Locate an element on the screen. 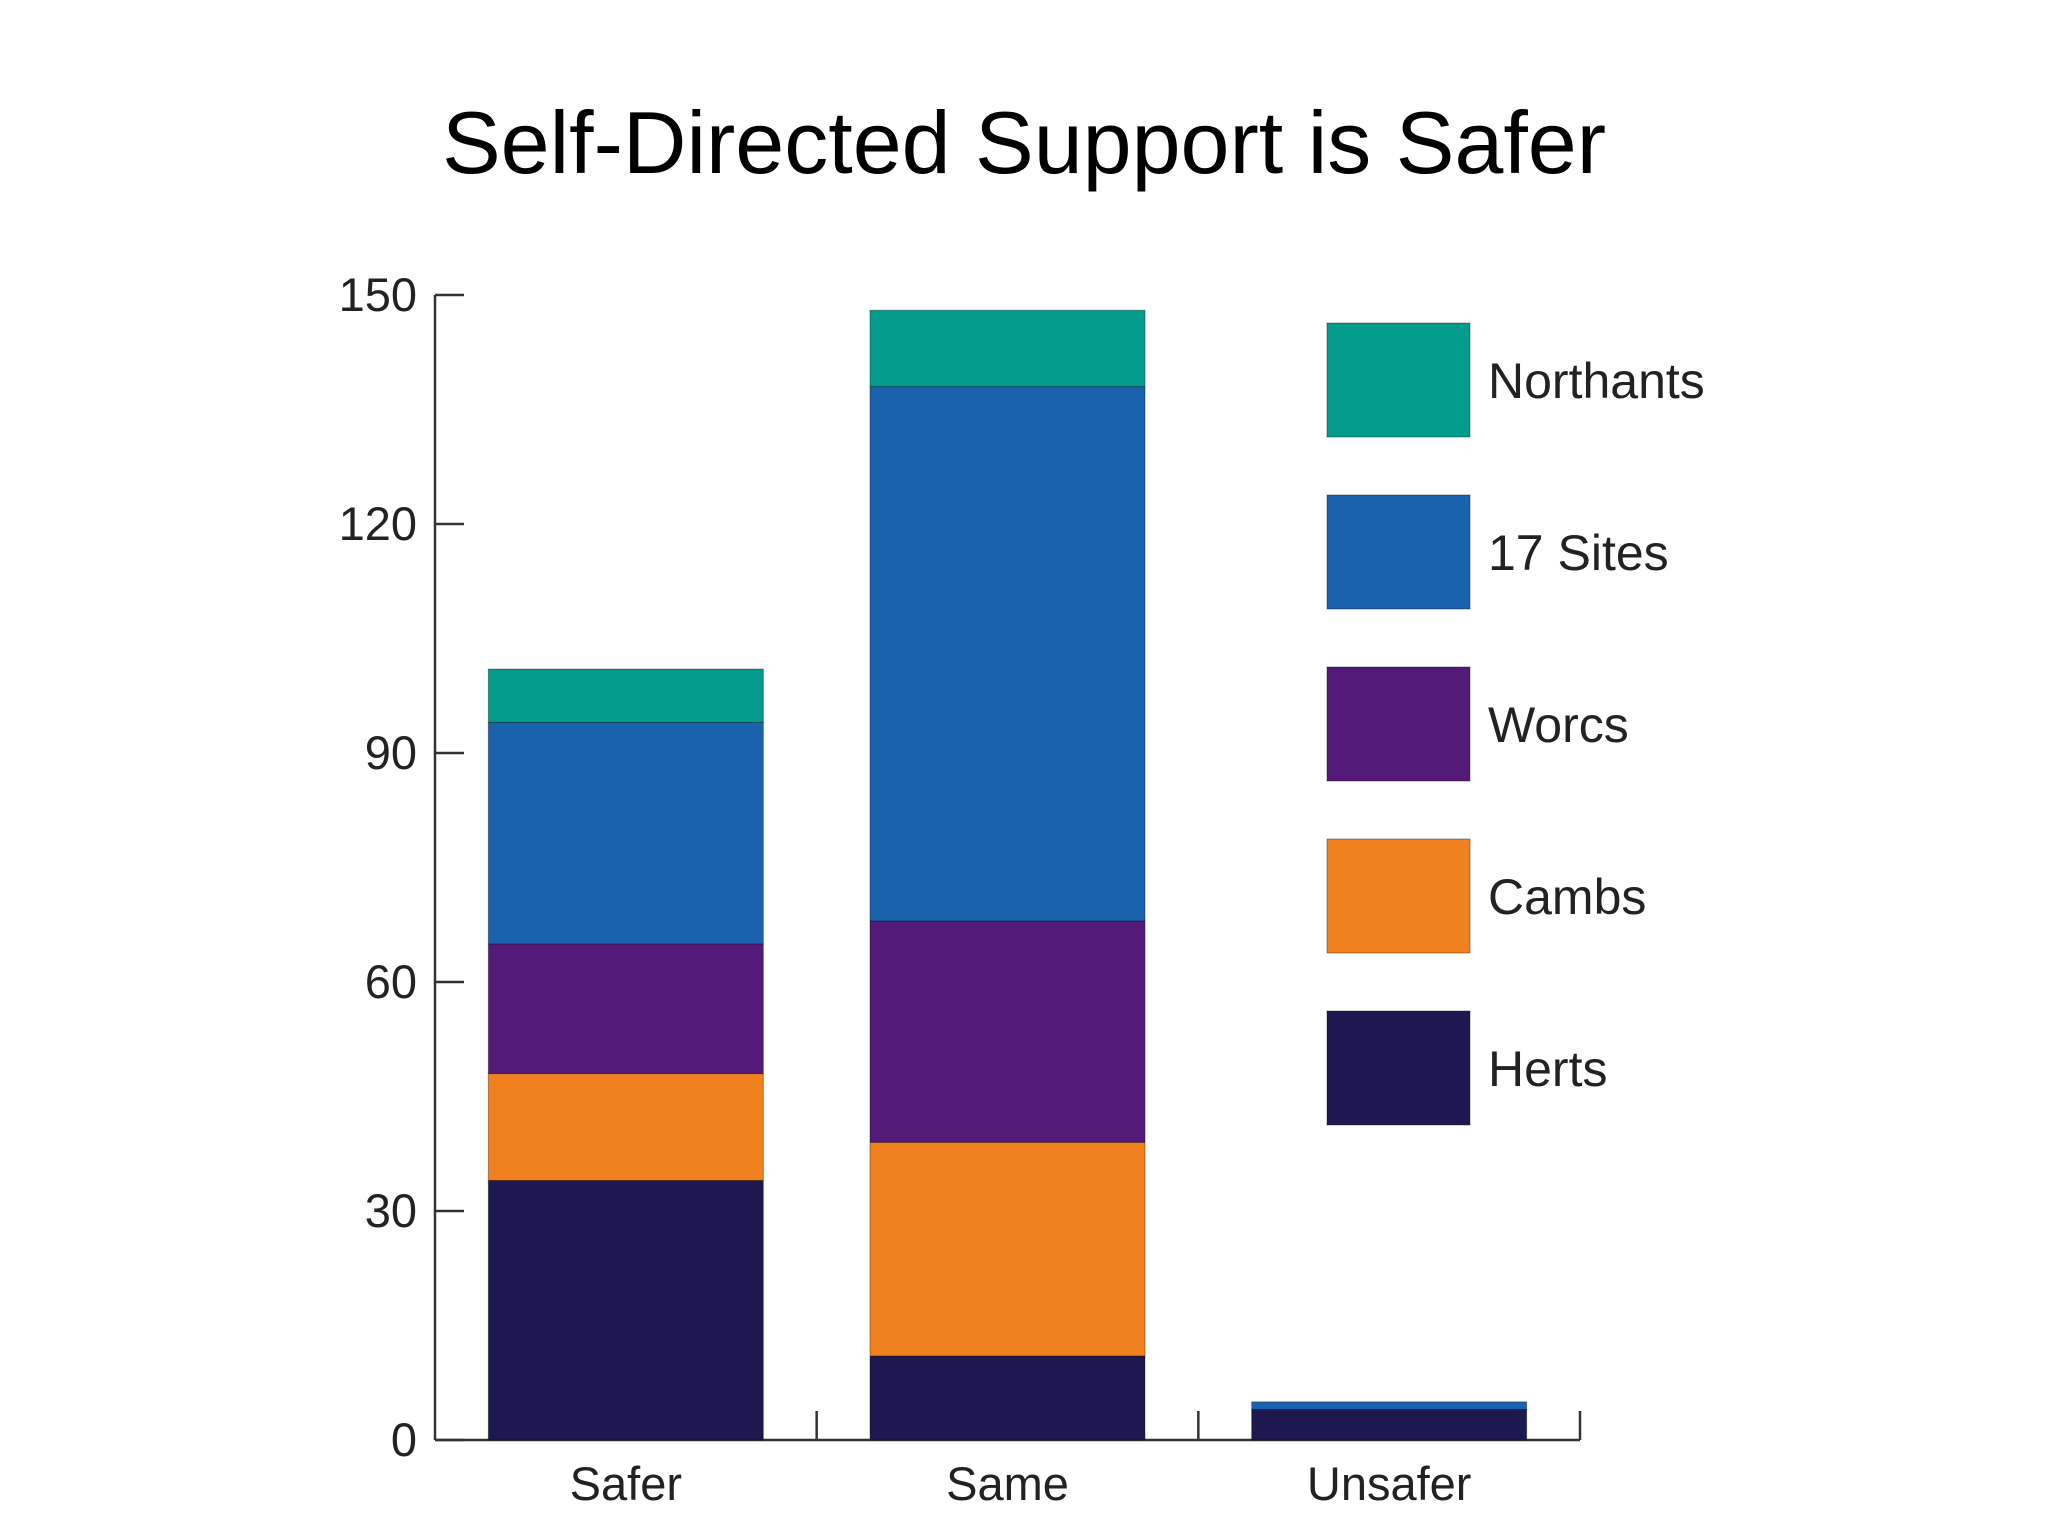 This screenshot has width=2048, height=1536. y-tick-label: 60 is located at coordinates (391, 981).